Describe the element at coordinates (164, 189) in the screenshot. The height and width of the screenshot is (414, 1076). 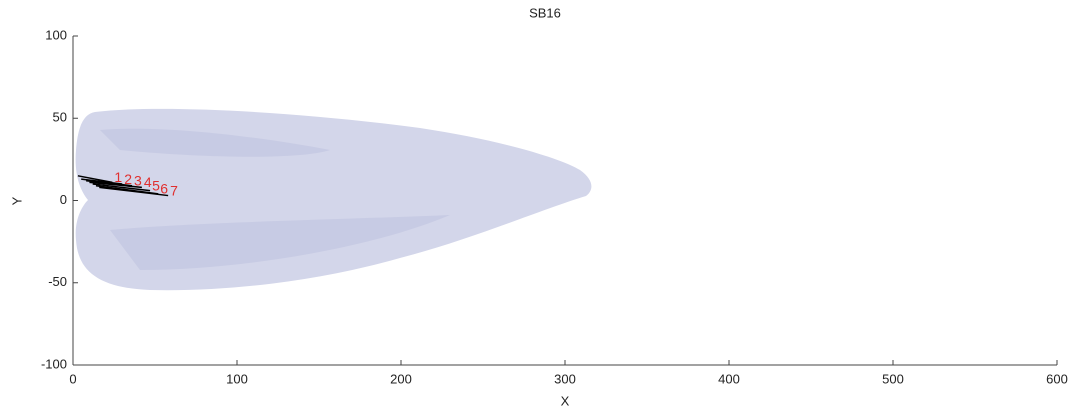
I see `end-label: 6` at that location.